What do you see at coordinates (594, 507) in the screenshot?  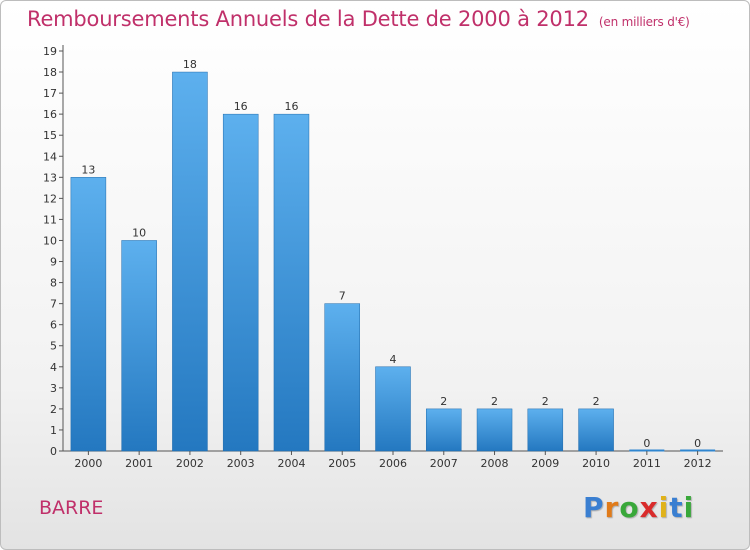 I see `logo-letter: P` at bounding box center [594, 507].